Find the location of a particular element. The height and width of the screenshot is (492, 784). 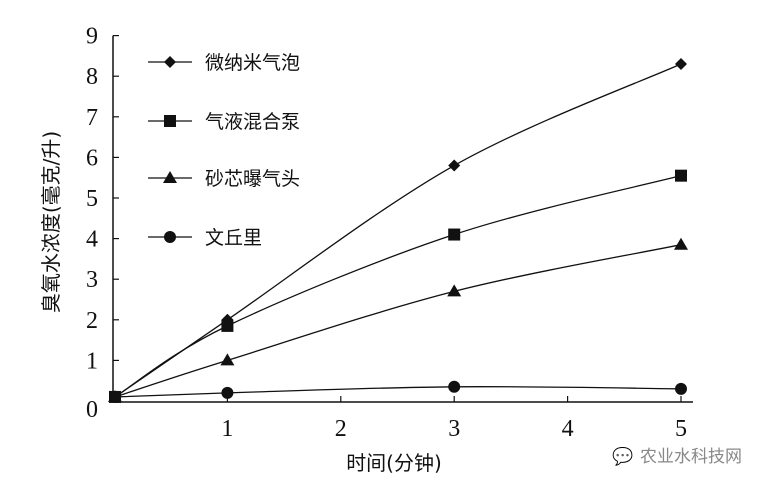

y-axis-label: 臭氧水浓度(毫克/升) is located at coordinates (51, 222).